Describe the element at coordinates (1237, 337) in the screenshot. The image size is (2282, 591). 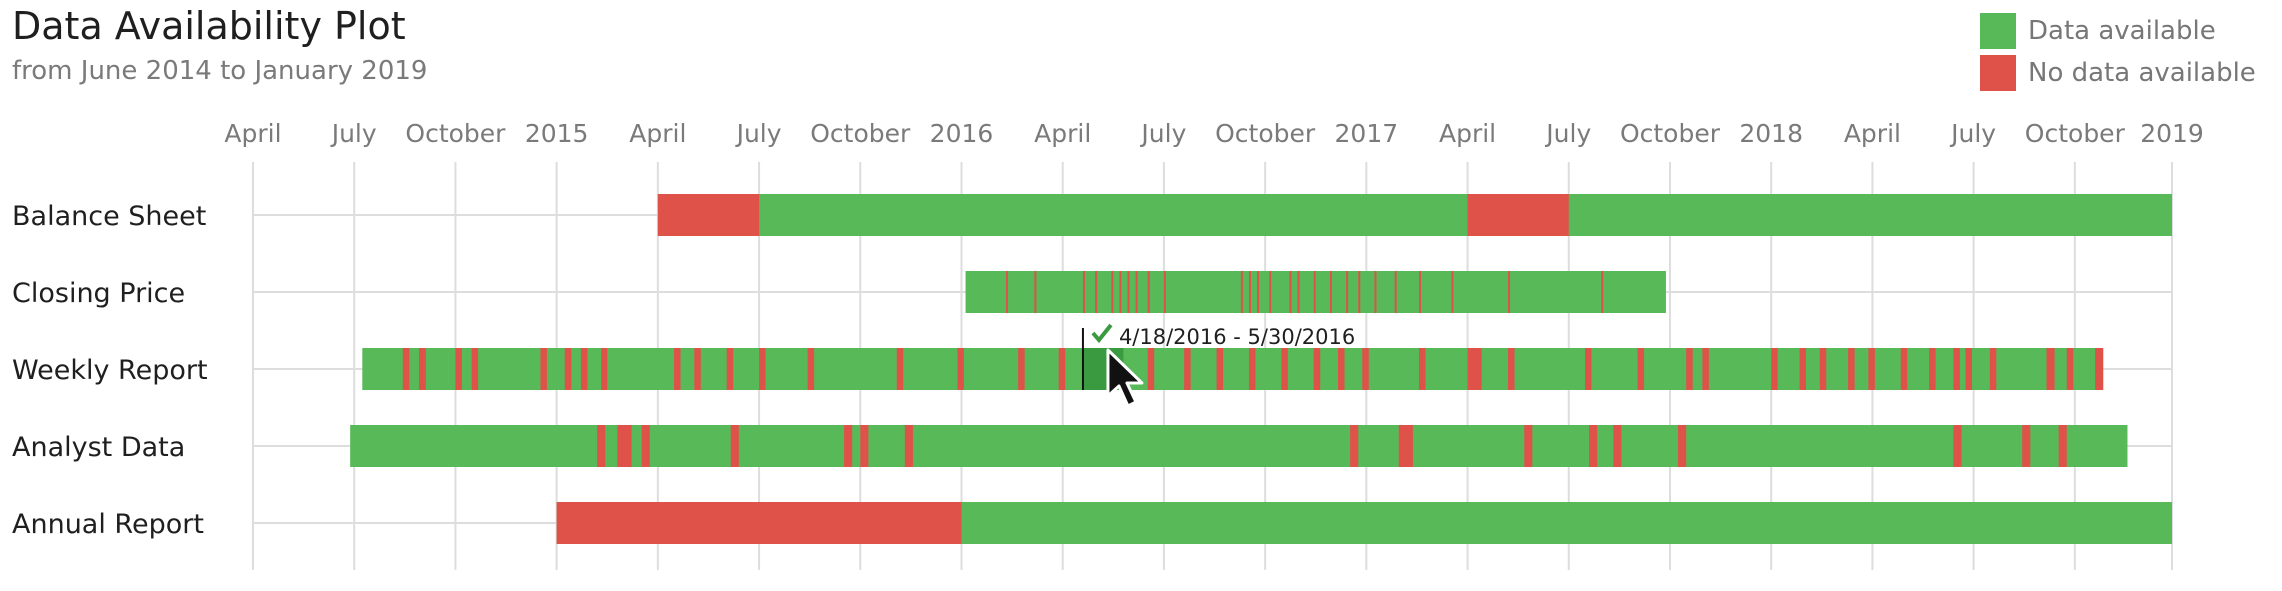
I see `tooltip-text: 4/18/2016 - 5/30/2016` at that location.